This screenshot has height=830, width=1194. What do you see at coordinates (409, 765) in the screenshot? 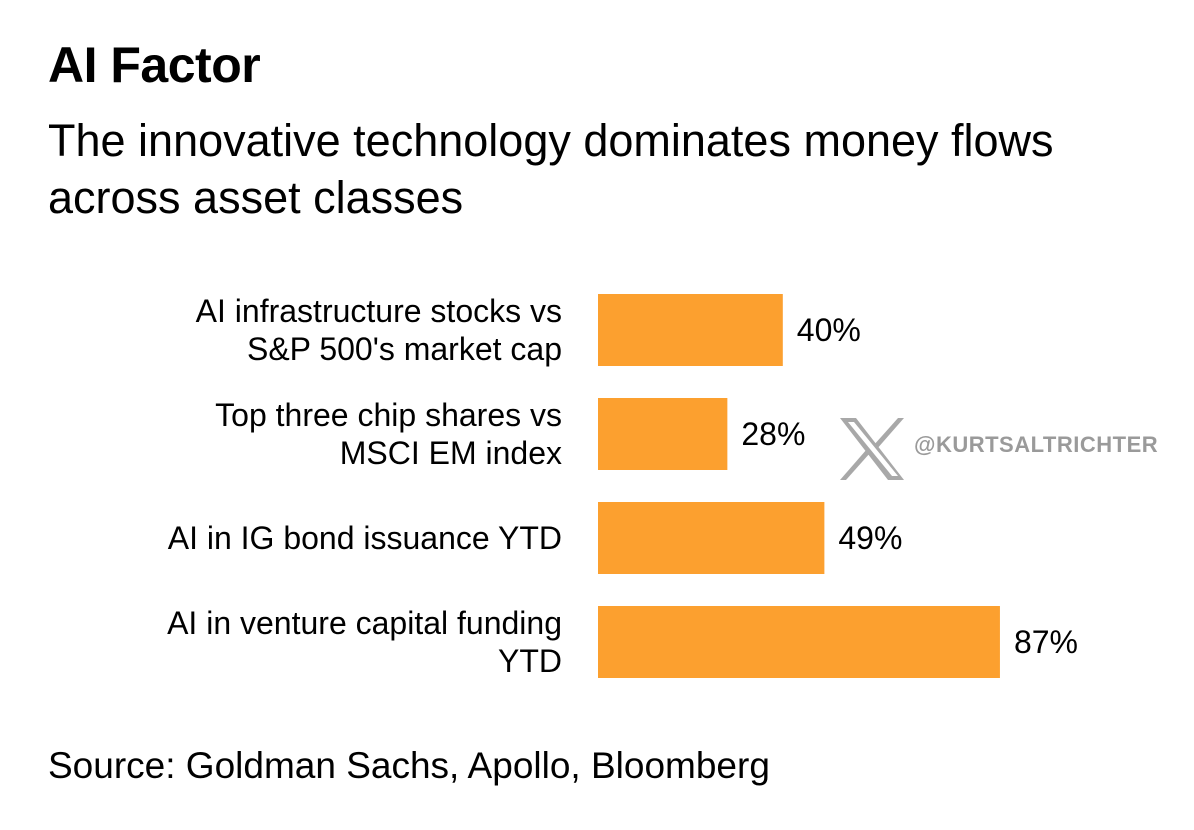
I see `source-note: Source: Goldman Sachs, Apollo, Bloomberg` at bounding box center [409, 765].